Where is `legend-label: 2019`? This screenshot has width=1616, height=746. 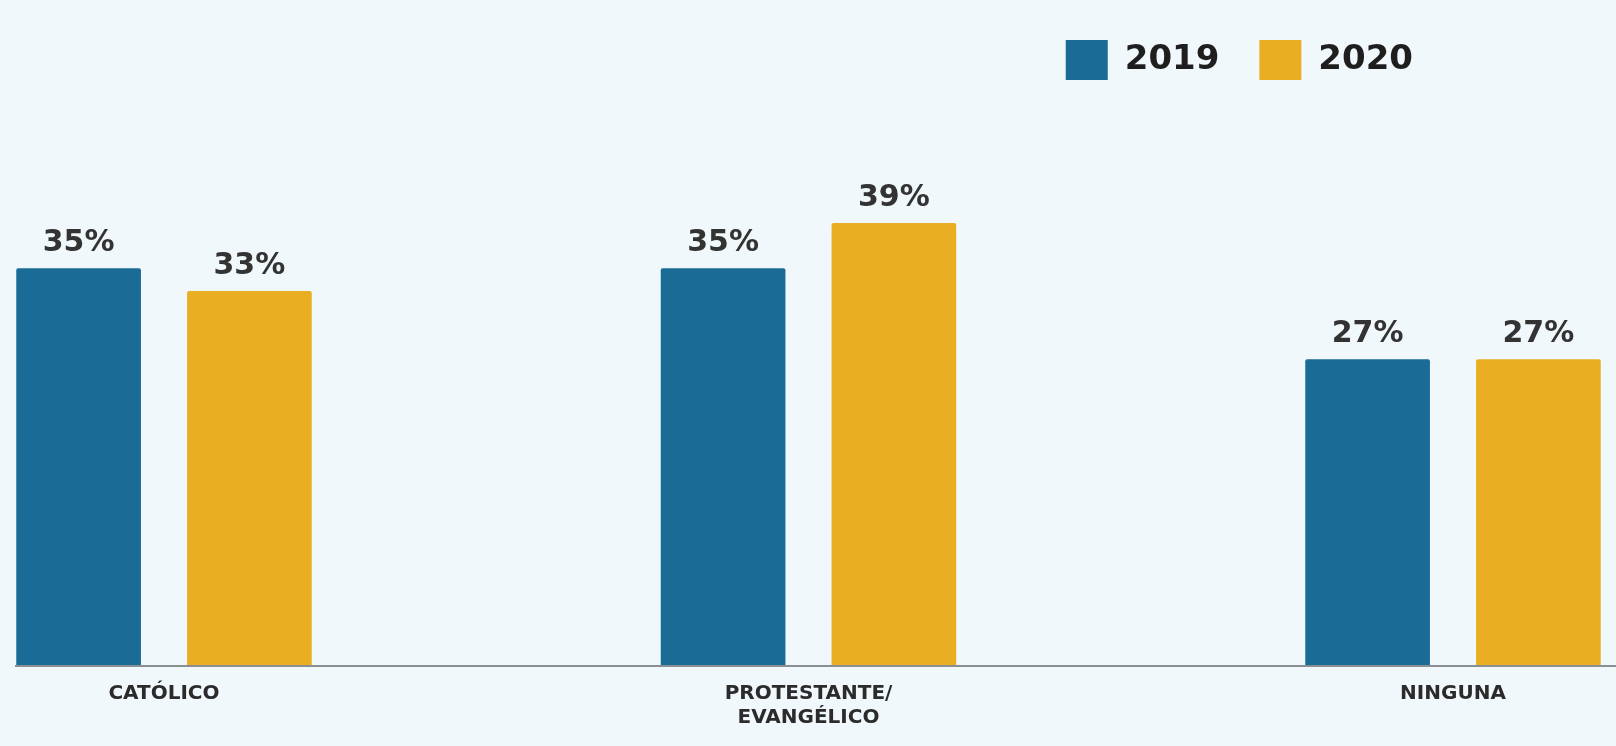
legend-label: 2019 is located at coordinates (1172, 56).